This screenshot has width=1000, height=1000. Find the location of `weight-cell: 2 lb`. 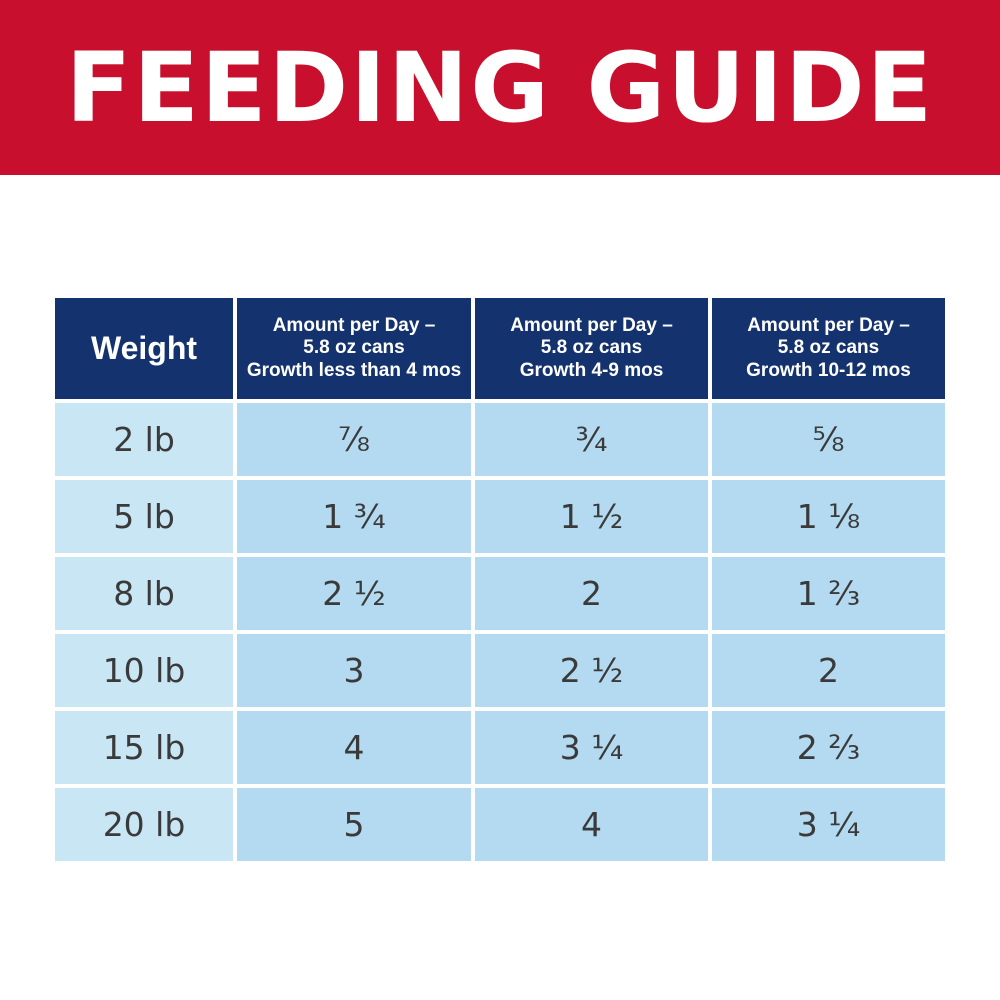

weight-cell: 2 lb is located at coordinates (144, 439).